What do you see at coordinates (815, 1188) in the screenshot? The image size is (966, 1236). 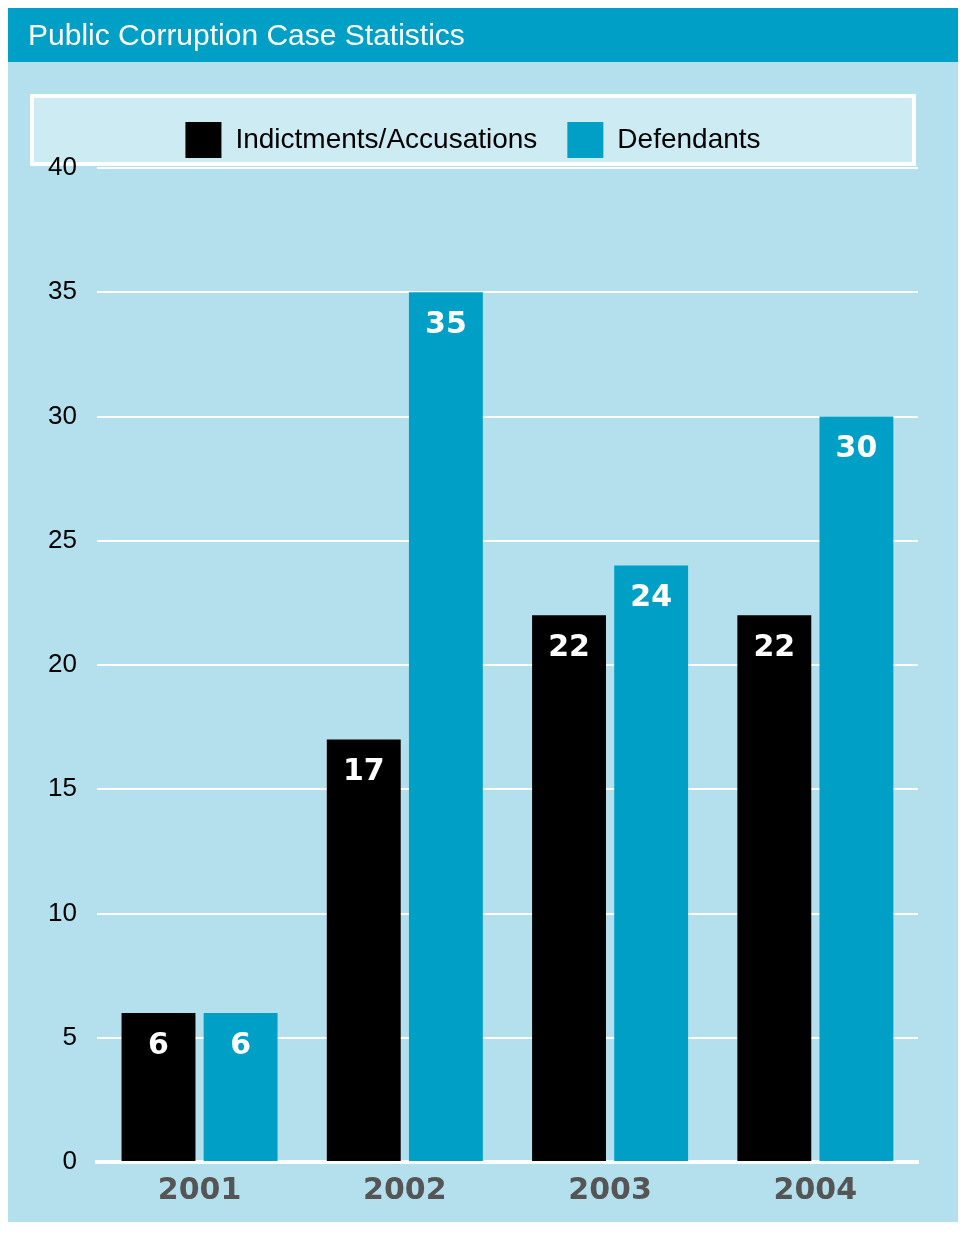 I see `x-tick-label: 2004` at bounding box center [815, 1188].